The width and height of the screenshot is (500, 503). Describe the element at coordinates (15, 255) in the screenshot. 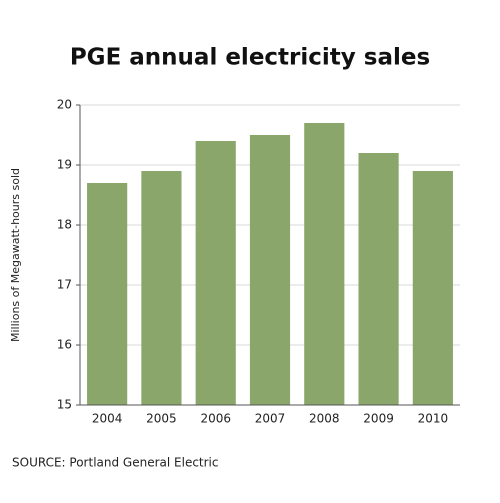

I see `y-axis-label: Millions of Megawatt-hours sold` at that location.